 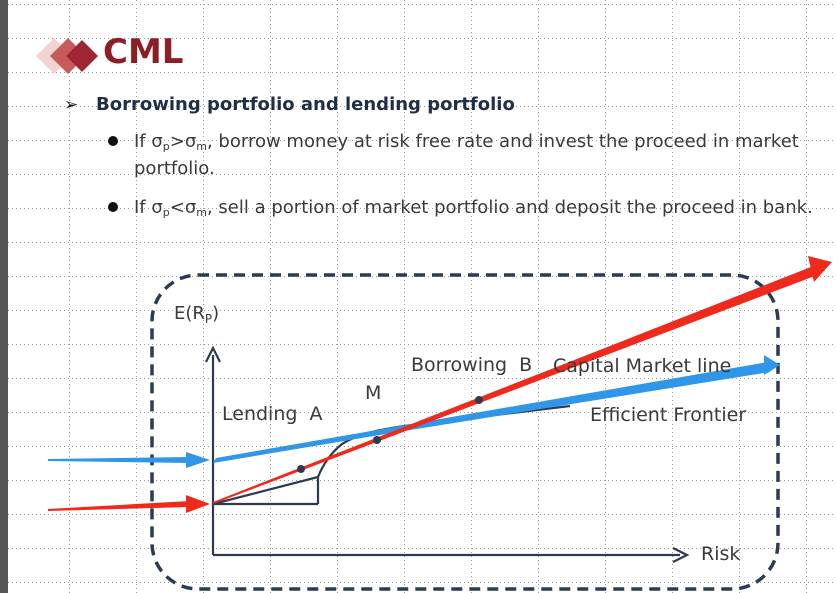 I want to click on frontier-lower-line, so click(x=265, y=490).